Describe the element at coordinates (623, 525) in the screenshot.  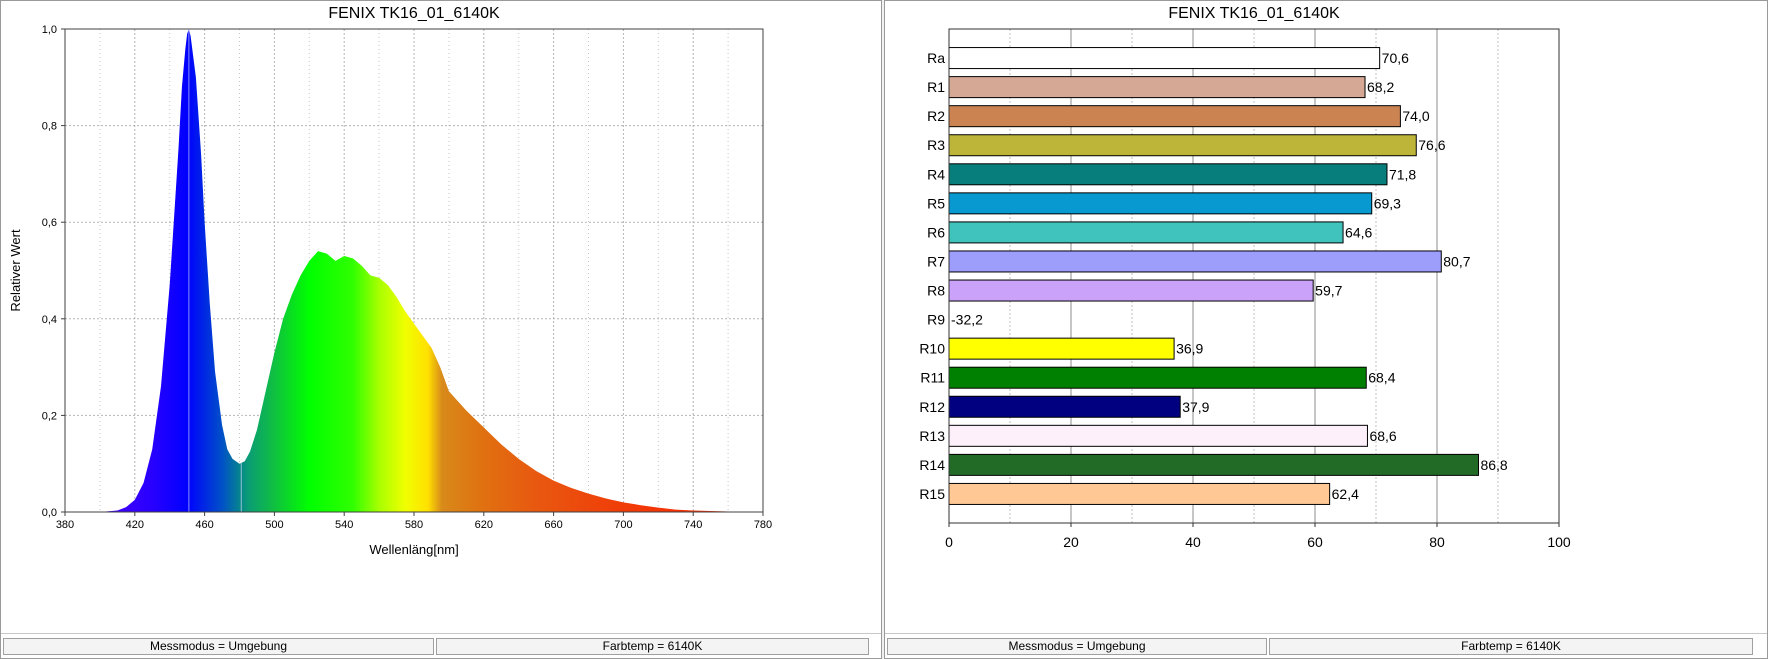
I see `x-tick-label: 700` at that location.